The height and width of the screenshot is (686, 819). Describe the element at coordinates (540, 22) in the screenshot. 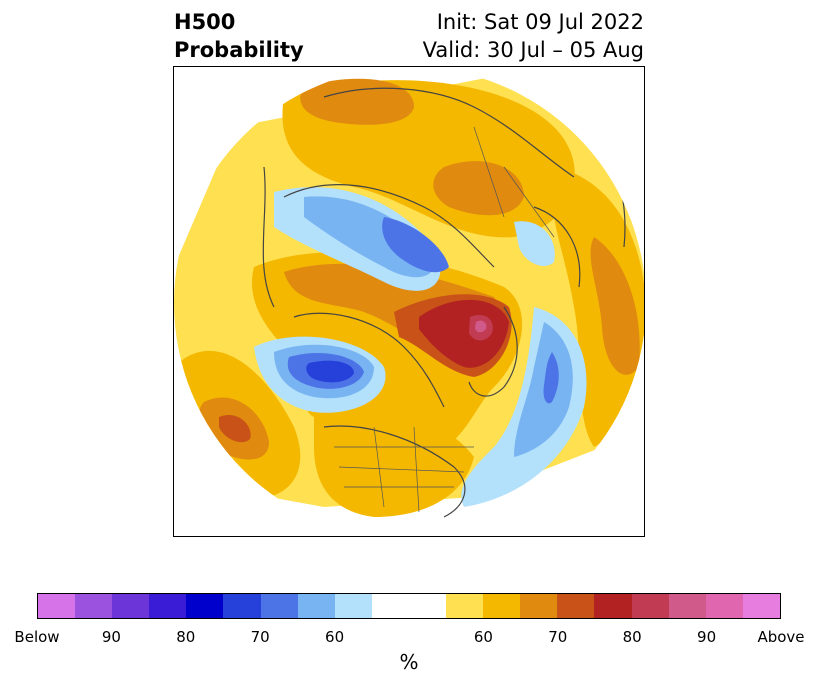

I see `init-date: Init: Sat 09 Jul 2022` at that location.